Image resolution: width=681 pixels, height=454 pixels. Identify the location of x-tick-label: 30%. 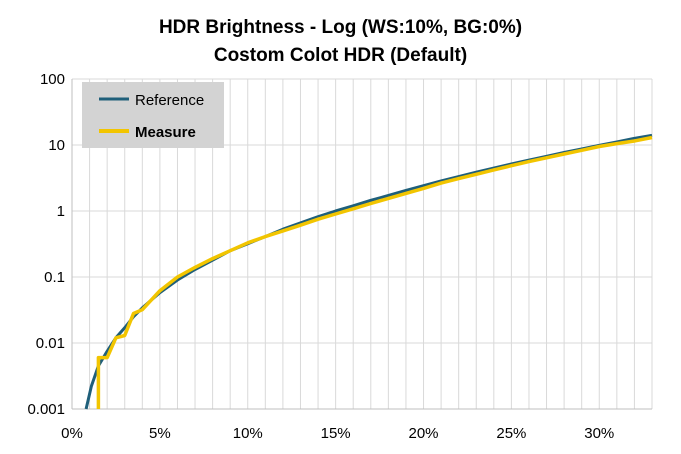
(599, 433).